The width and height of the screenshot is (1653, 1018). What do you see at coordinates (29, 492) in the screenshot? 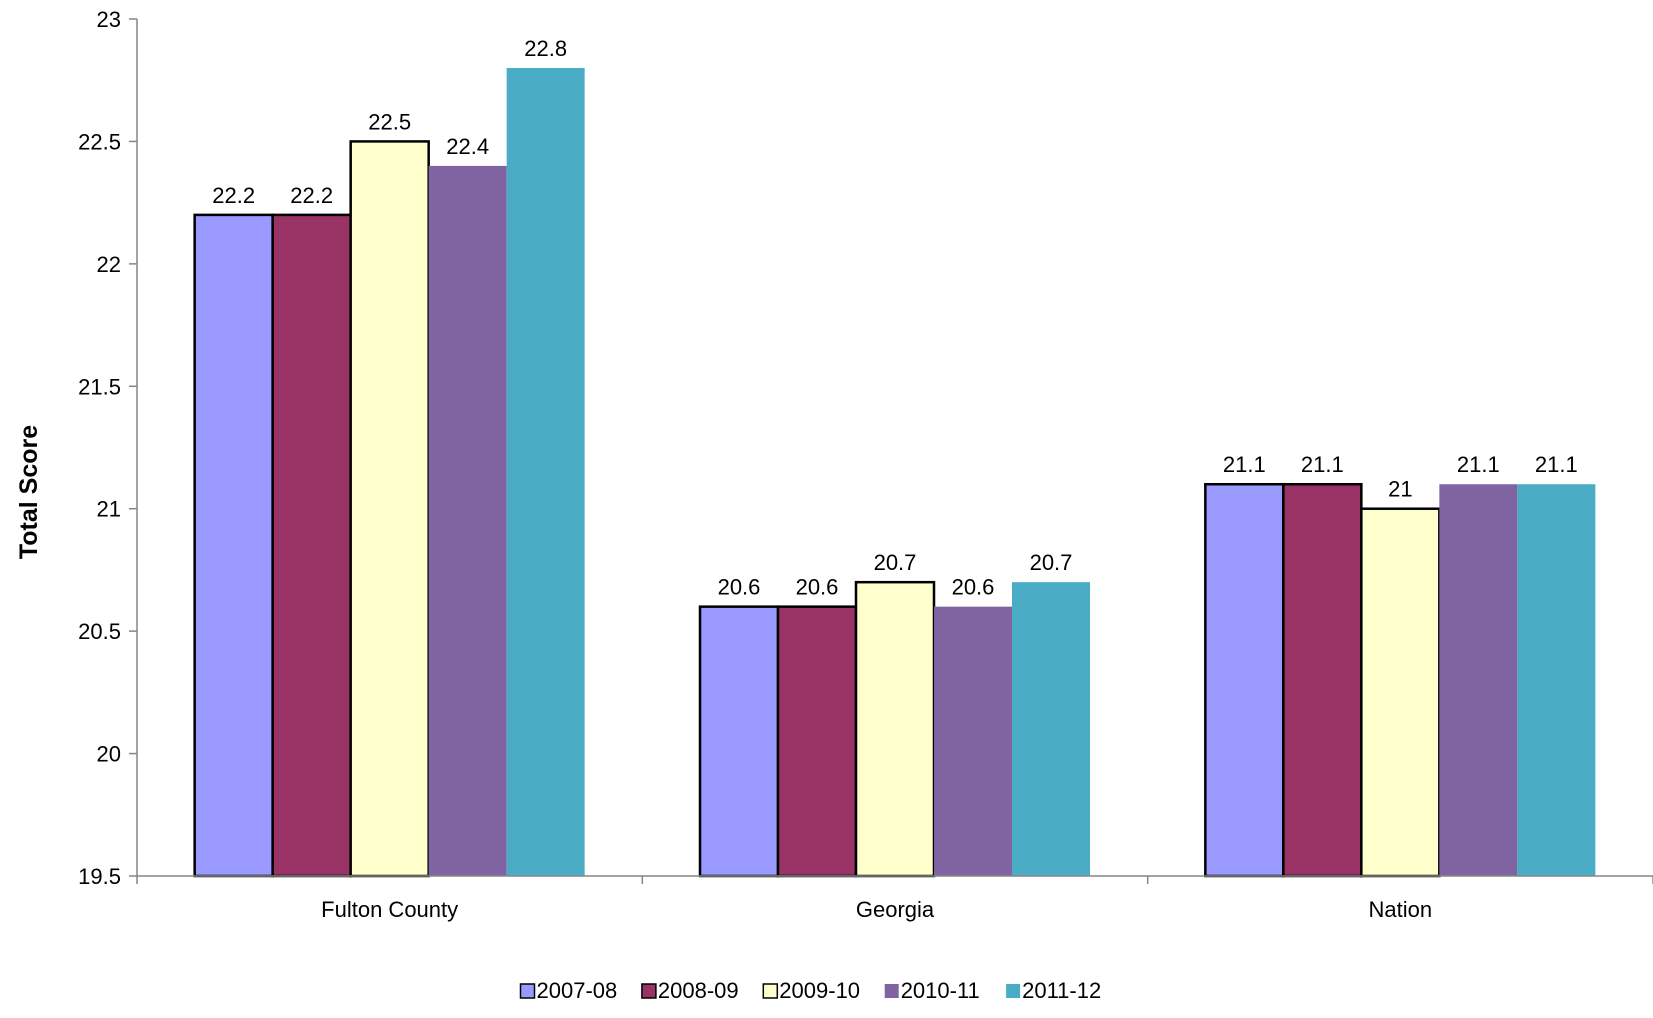
I see `y-axis-title: Total Score` at bounding box center [29, 492].